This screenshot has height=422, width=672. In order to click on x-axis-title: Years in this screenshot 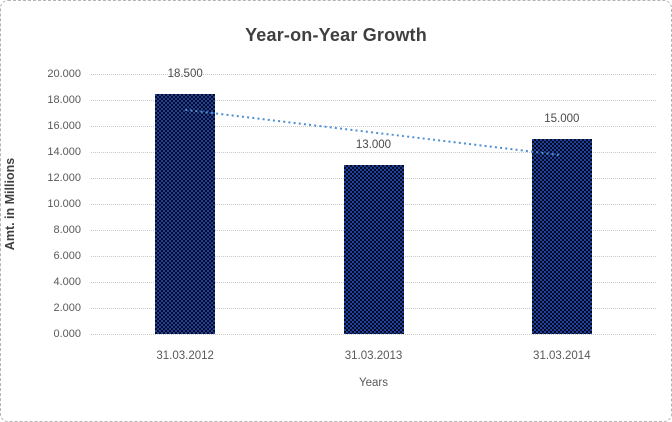, I will do `click(373, 383)`.